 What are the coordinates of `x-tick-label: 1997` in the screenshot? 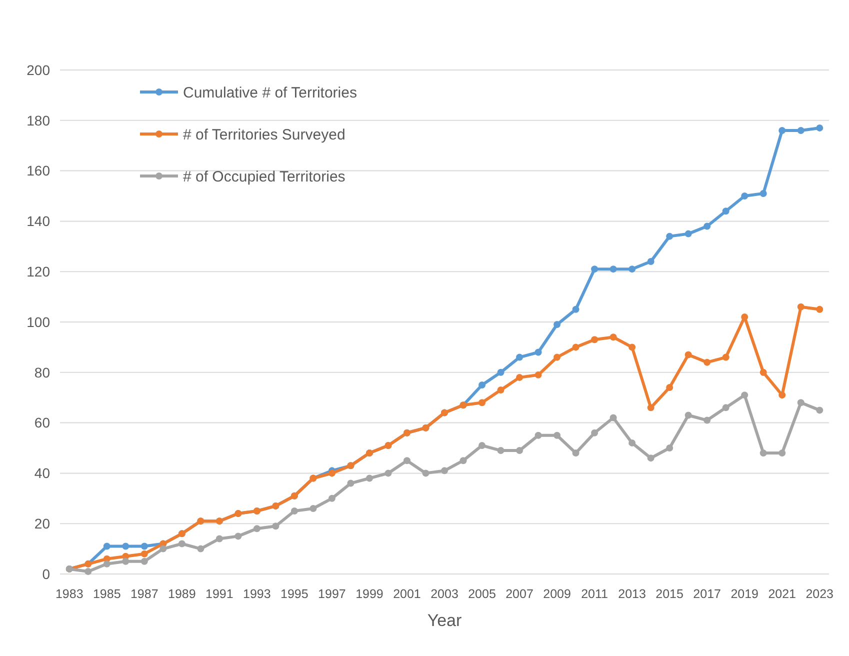 It's located at (332, 594).